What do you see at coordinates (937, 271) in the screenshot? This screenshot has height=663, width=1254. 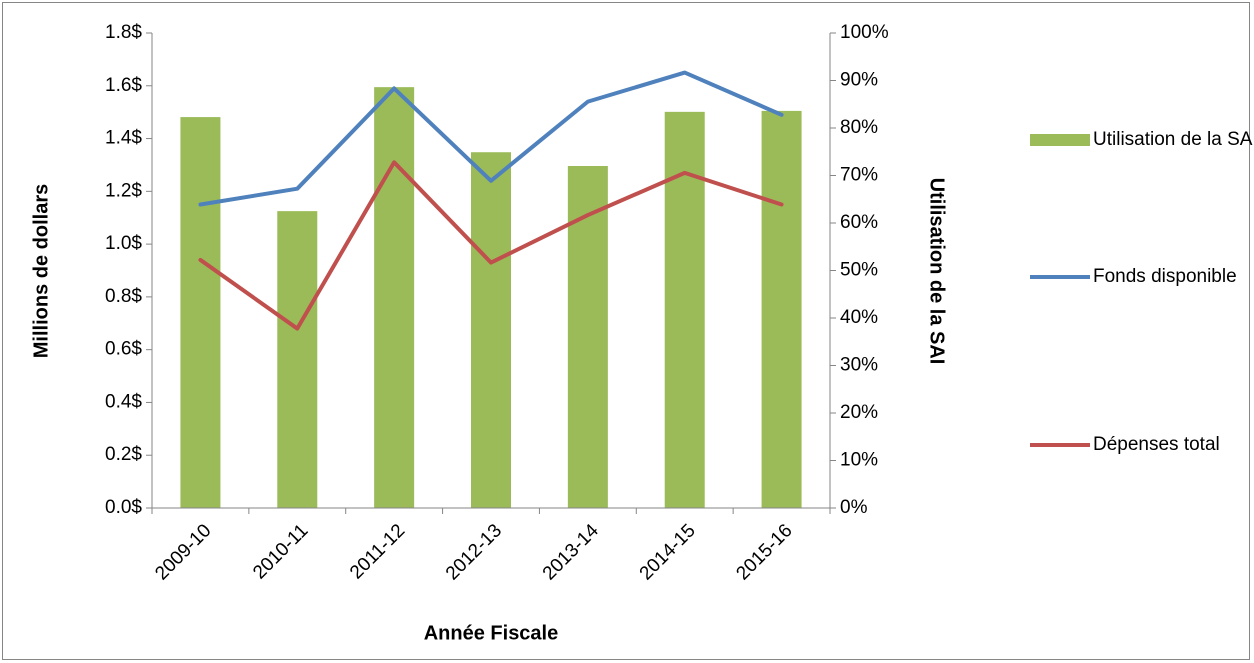 I see `y2-axis-title: Utilisation de la SAI` at bounding box center [937, 271].